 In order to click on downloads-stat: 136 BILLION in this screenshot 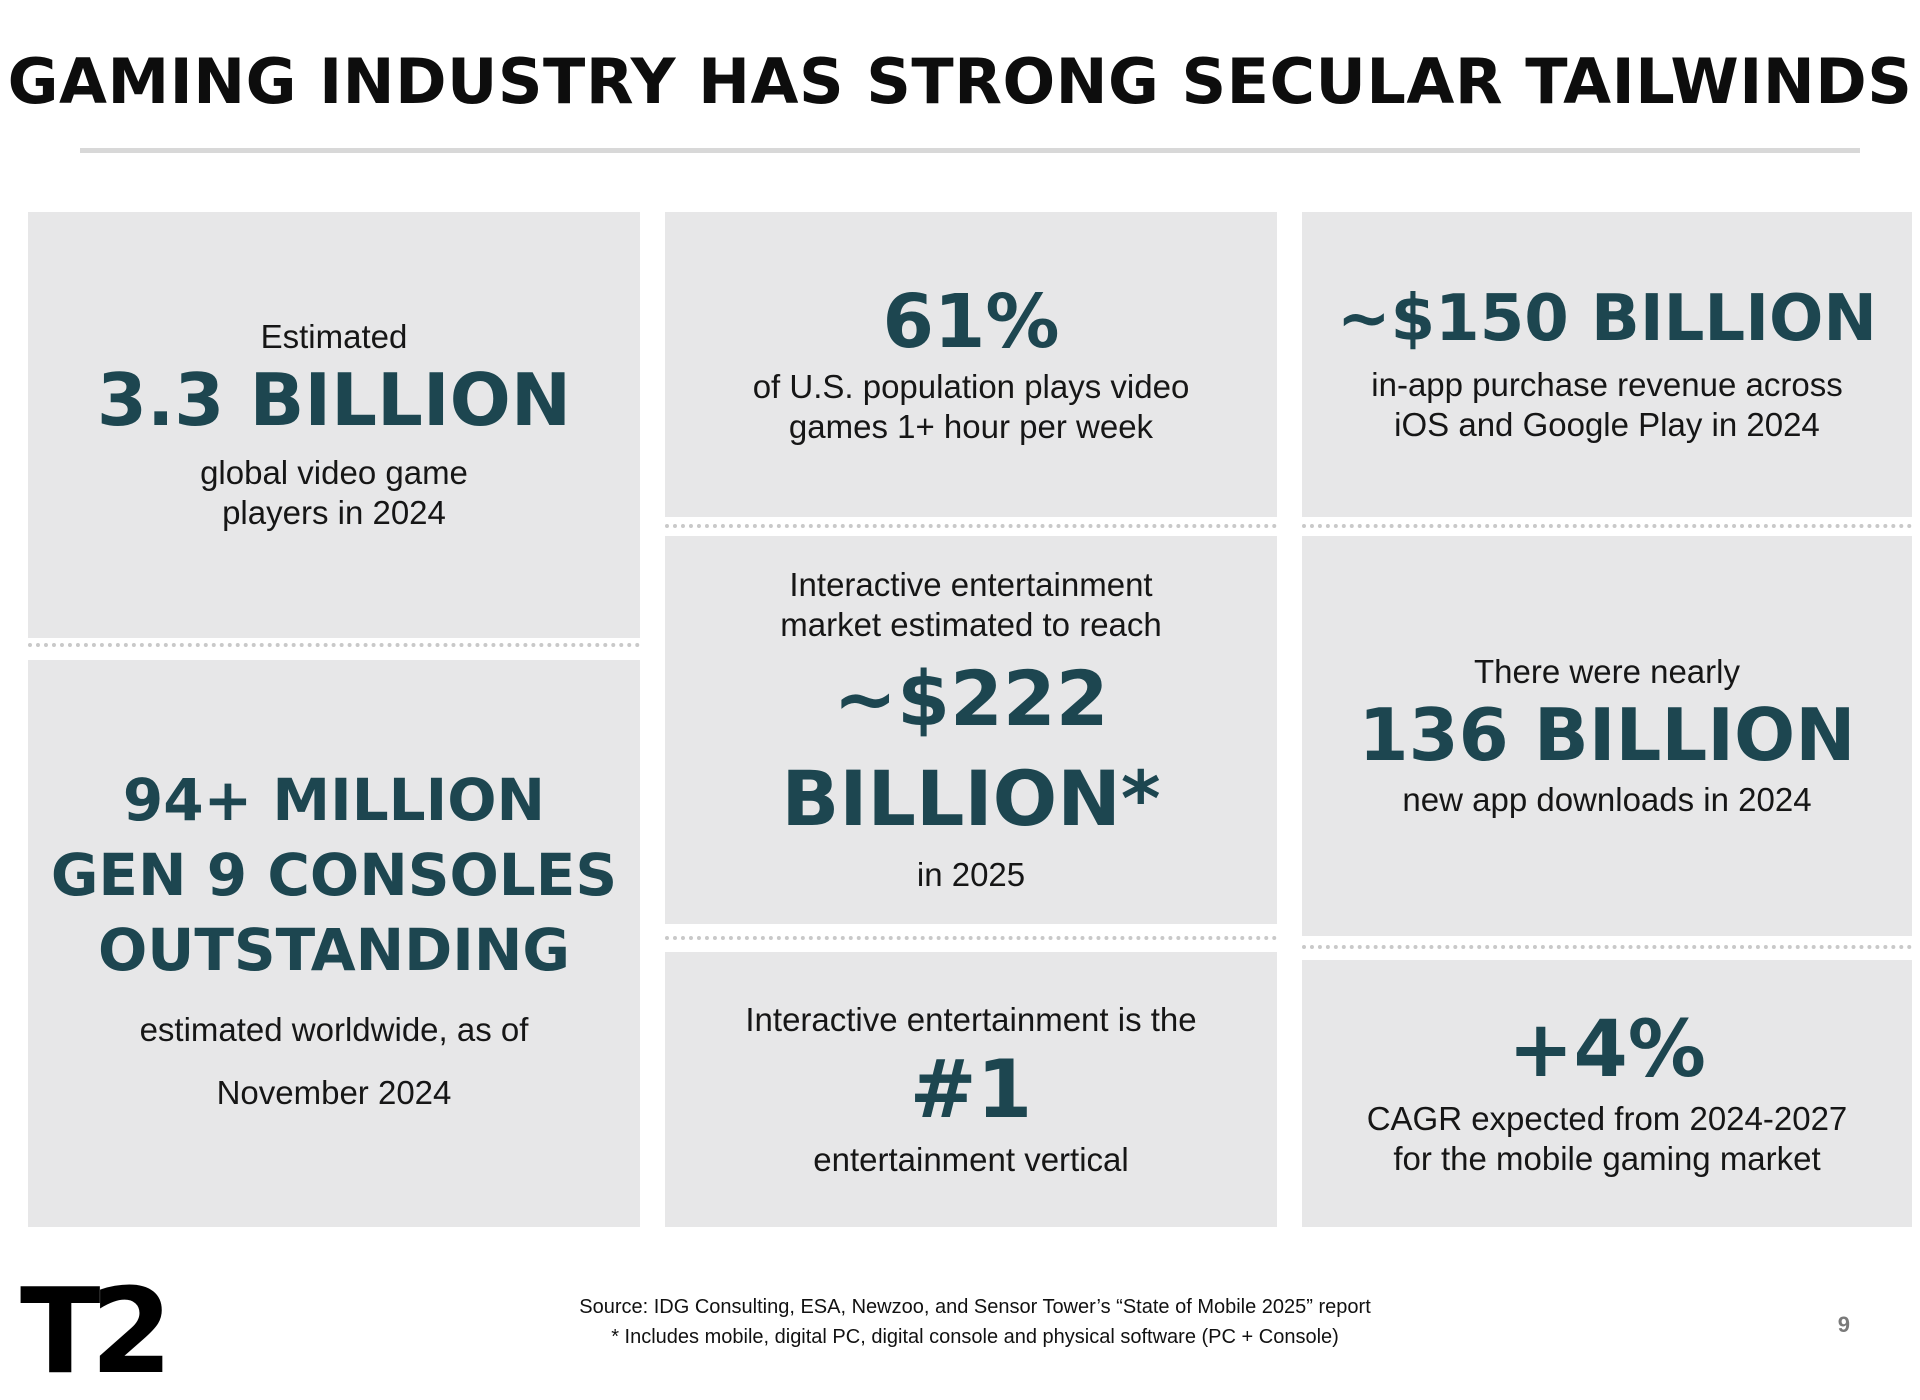, I will do `click(1607, 735)`.